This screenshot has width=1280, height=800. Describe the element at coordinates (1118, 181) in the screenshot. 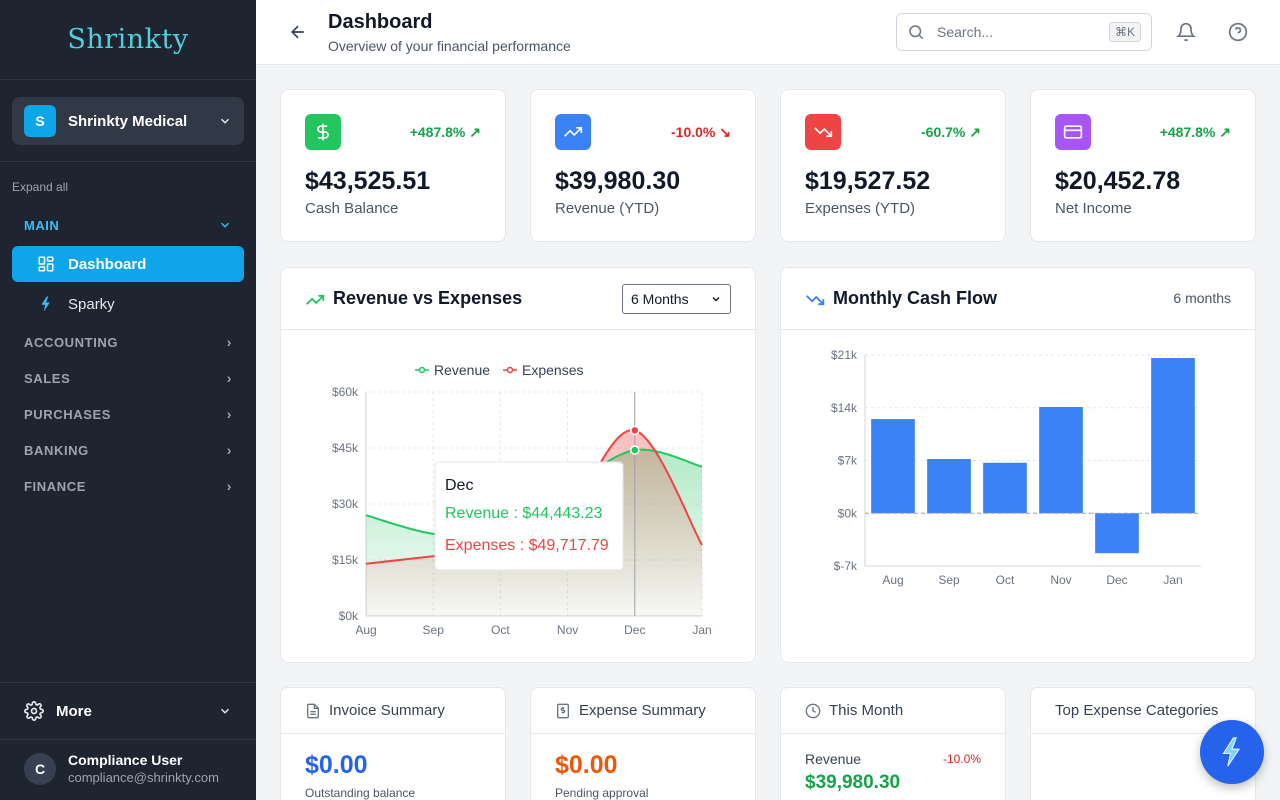

I see `kpi-value: $20,452.78` at that location.